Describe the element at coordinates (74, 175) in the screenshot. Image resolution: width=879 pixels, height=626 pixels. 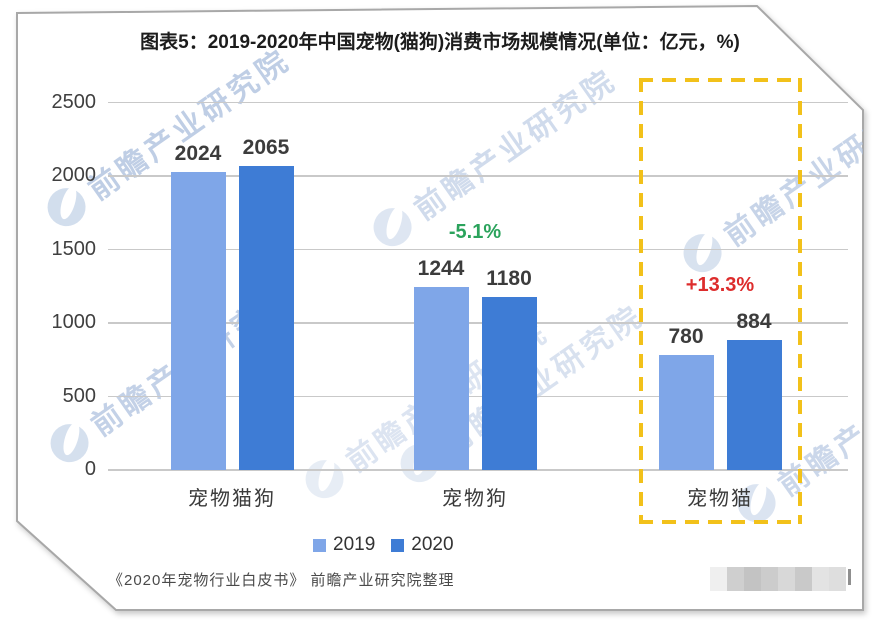
I see `y-tick-label-2000: 2000` at that location.